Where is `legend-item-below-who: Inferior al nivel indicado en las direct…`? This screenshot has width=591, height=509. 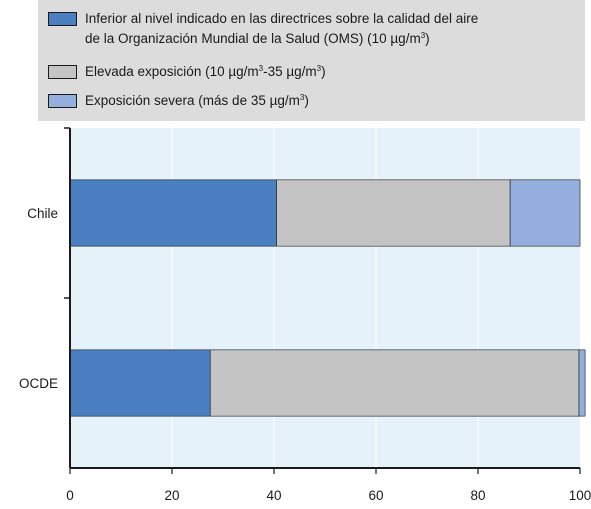 legend-item-below-who: Inferior al nivel indicado en las direct… is located at coordinates (263, 29).